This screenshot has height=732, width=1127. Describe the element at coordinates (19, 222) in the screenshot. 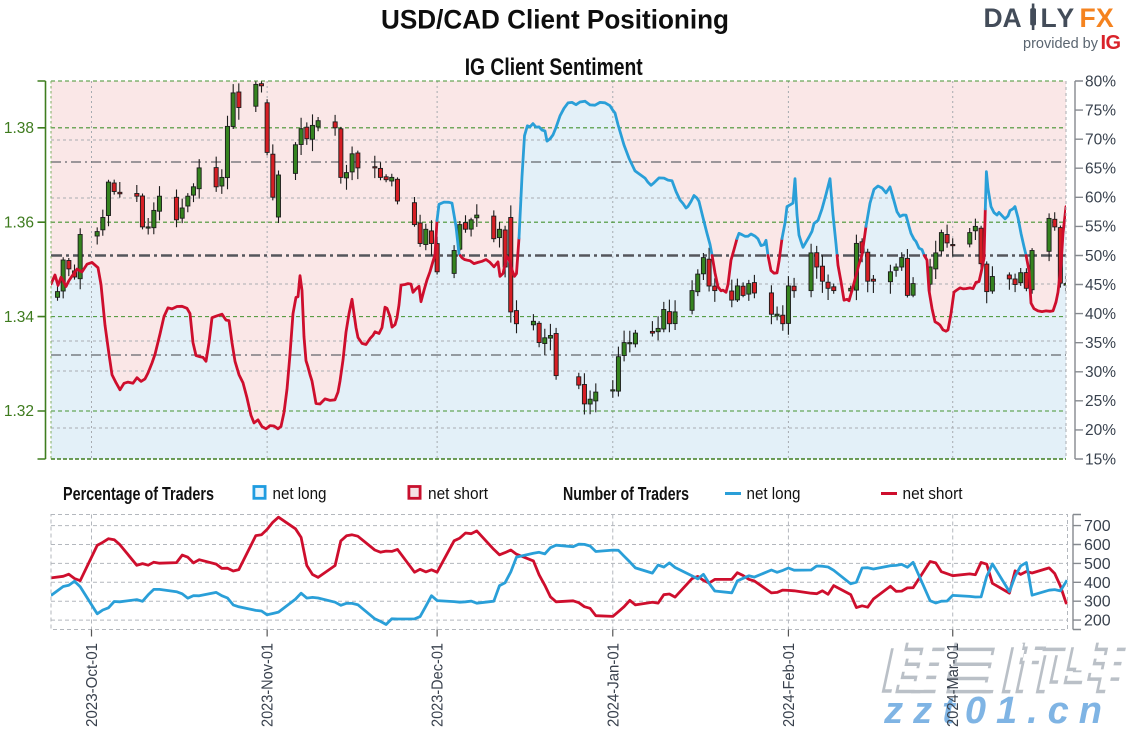

I see `svg-text: 1.36` at that location.